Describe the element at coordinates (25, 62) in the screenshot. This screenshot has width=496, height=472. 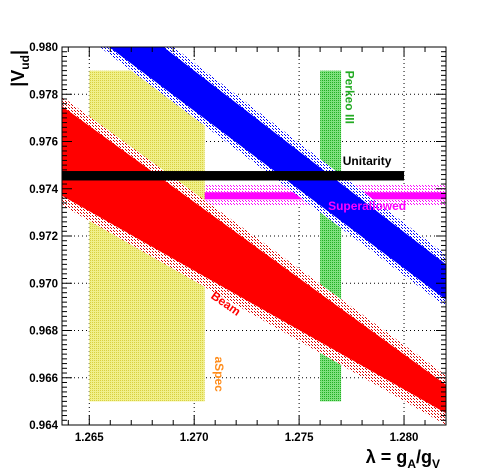
I see `y-axis-title-sub: ud` at that location.